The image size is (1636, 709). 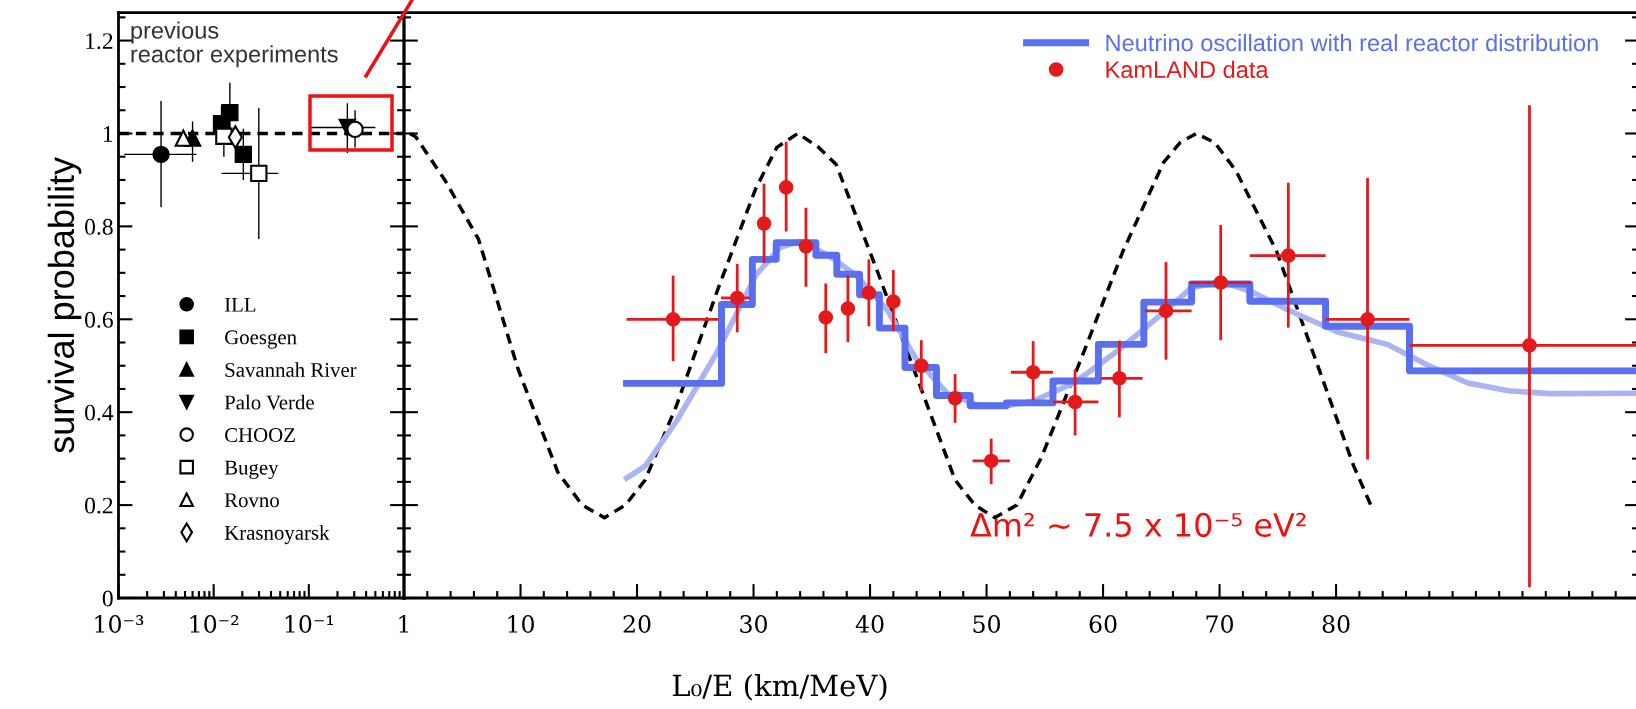 What do you see at coordinates (99, 226) in the screenshot?
I see `y-tick-label: 0.8` at bounding box center [99, 226].